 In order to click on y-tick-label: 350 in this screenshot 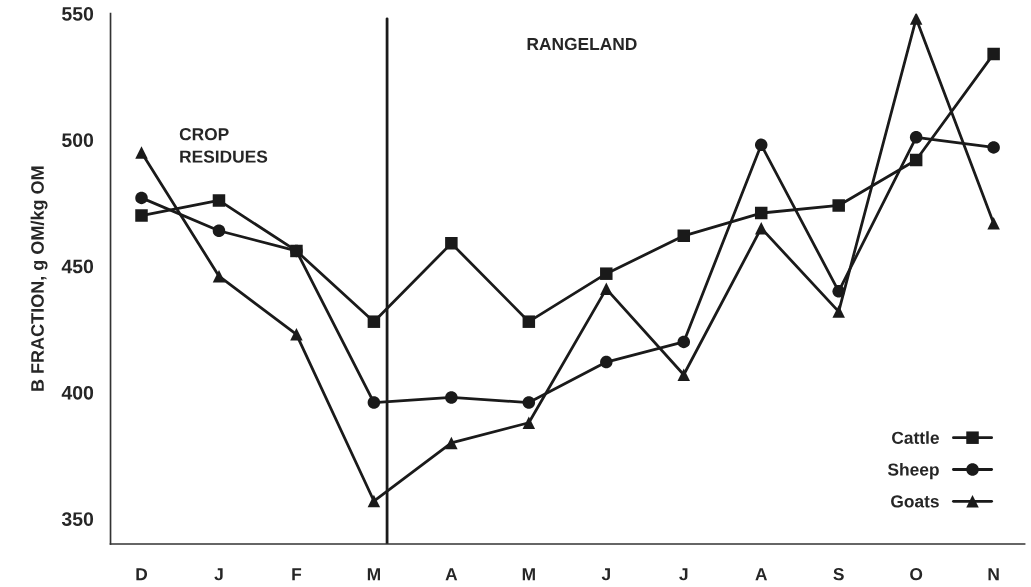, I will do `click(77, 519)`.